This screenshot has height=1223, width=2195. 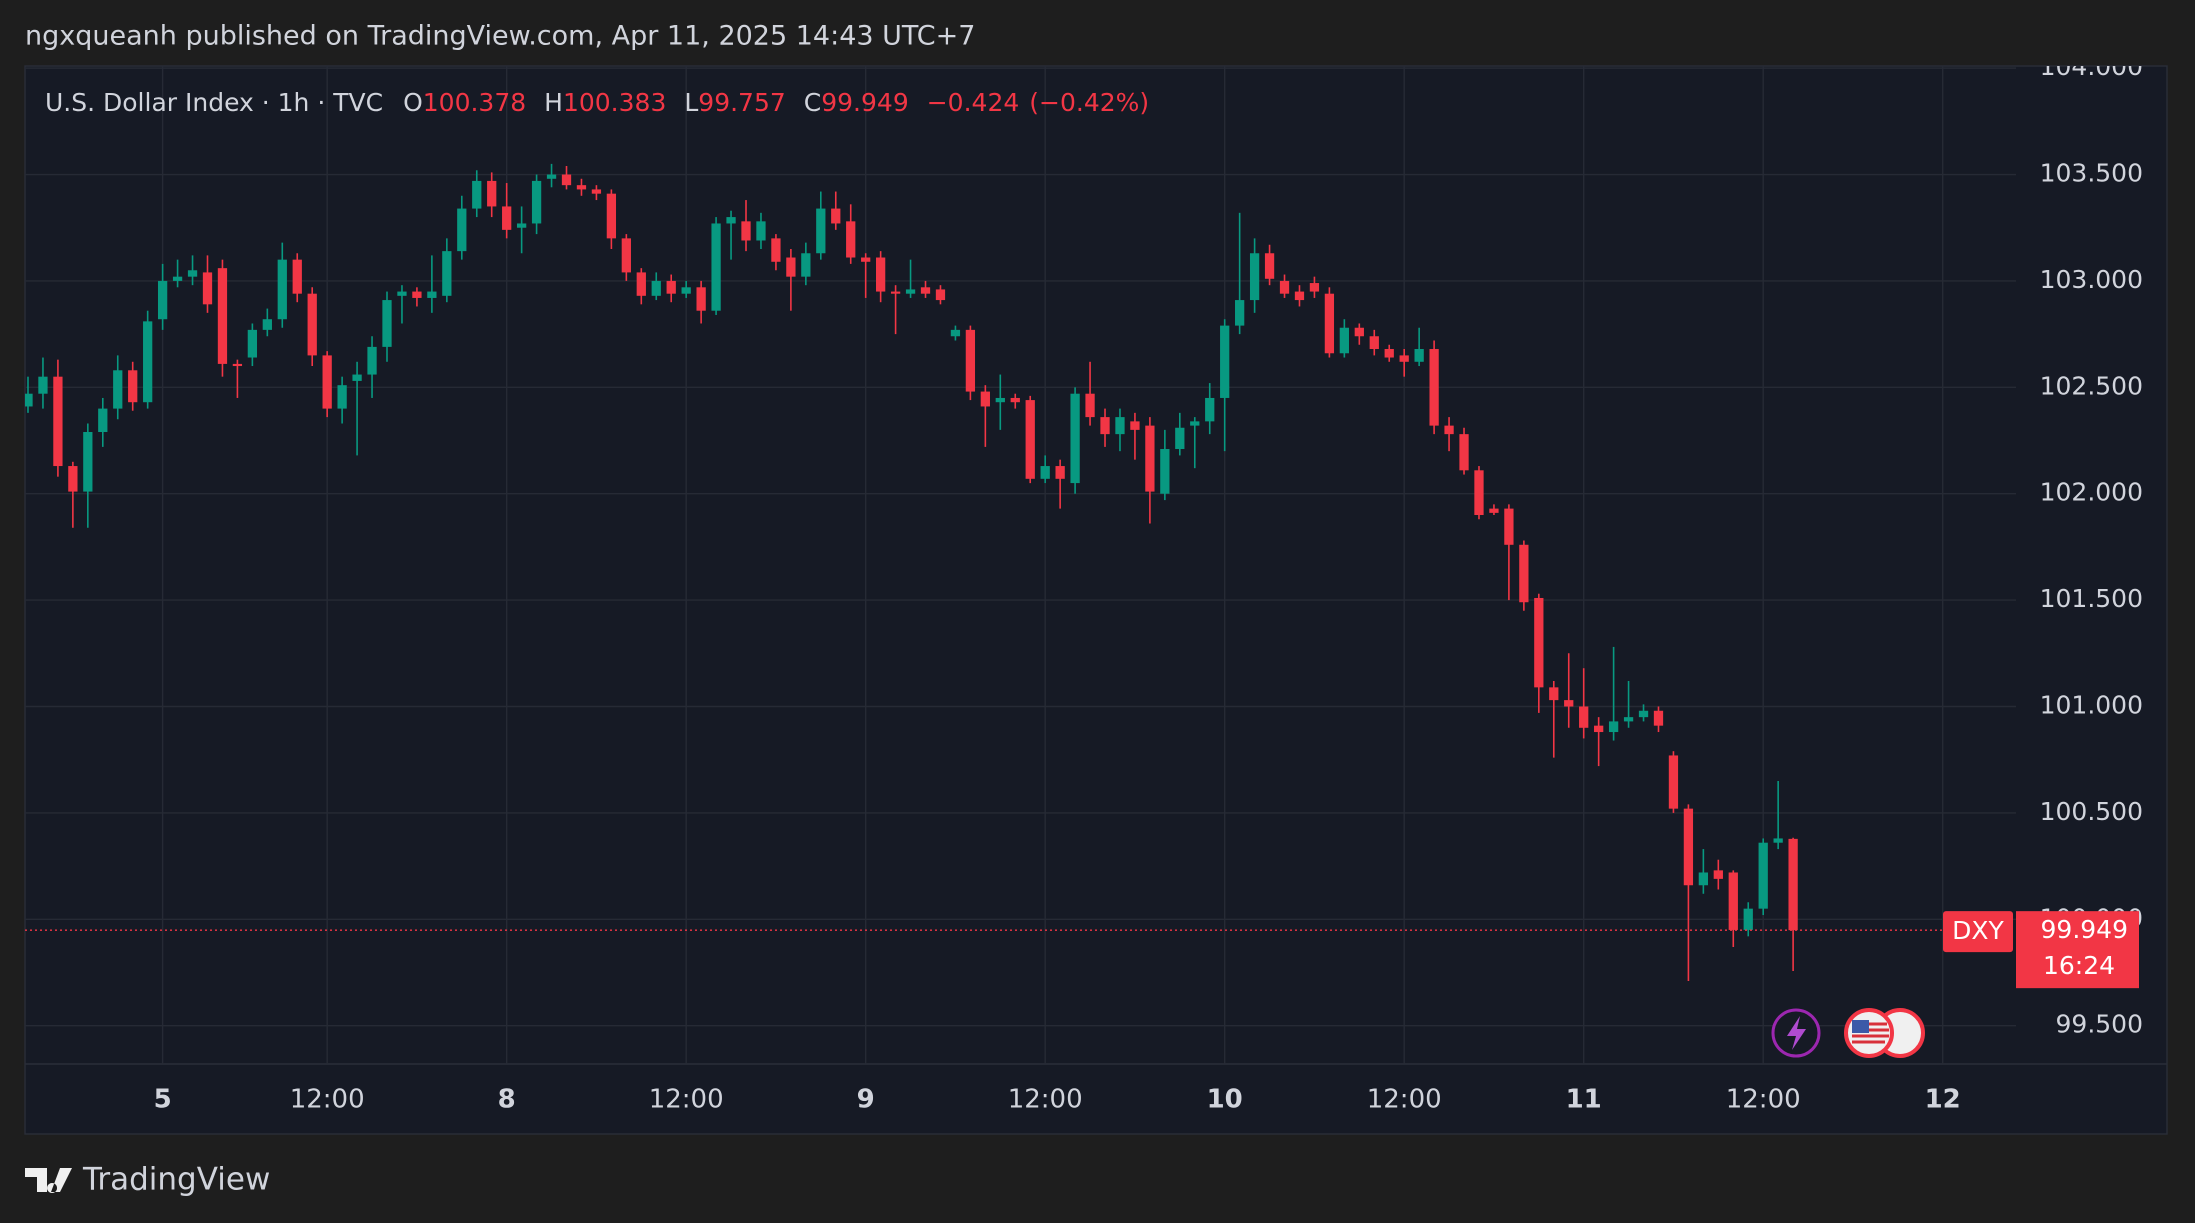 What do you see at coordinates (163, 1100) in the screenshot?
I see `x-tick-label: 5` at bounding box center [163, 1100].